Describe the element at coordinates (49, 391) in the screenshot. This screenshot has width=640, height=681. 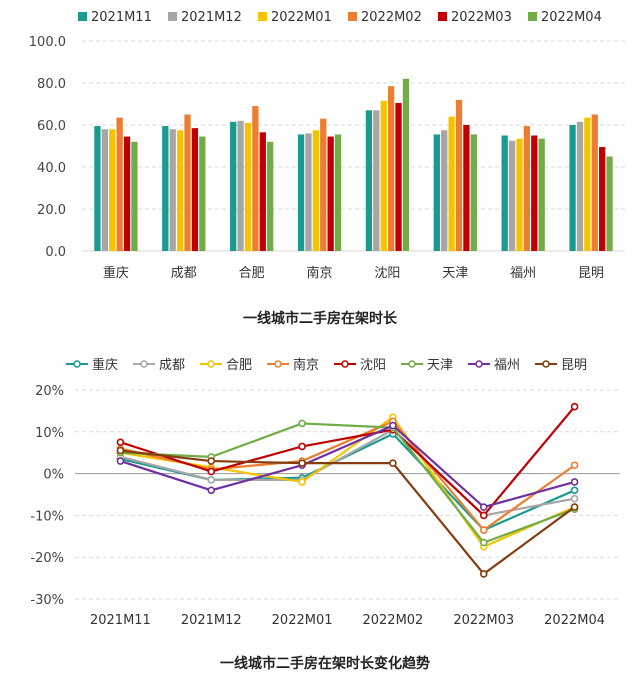
I see `line-y-tick-label: 20%` at that location.